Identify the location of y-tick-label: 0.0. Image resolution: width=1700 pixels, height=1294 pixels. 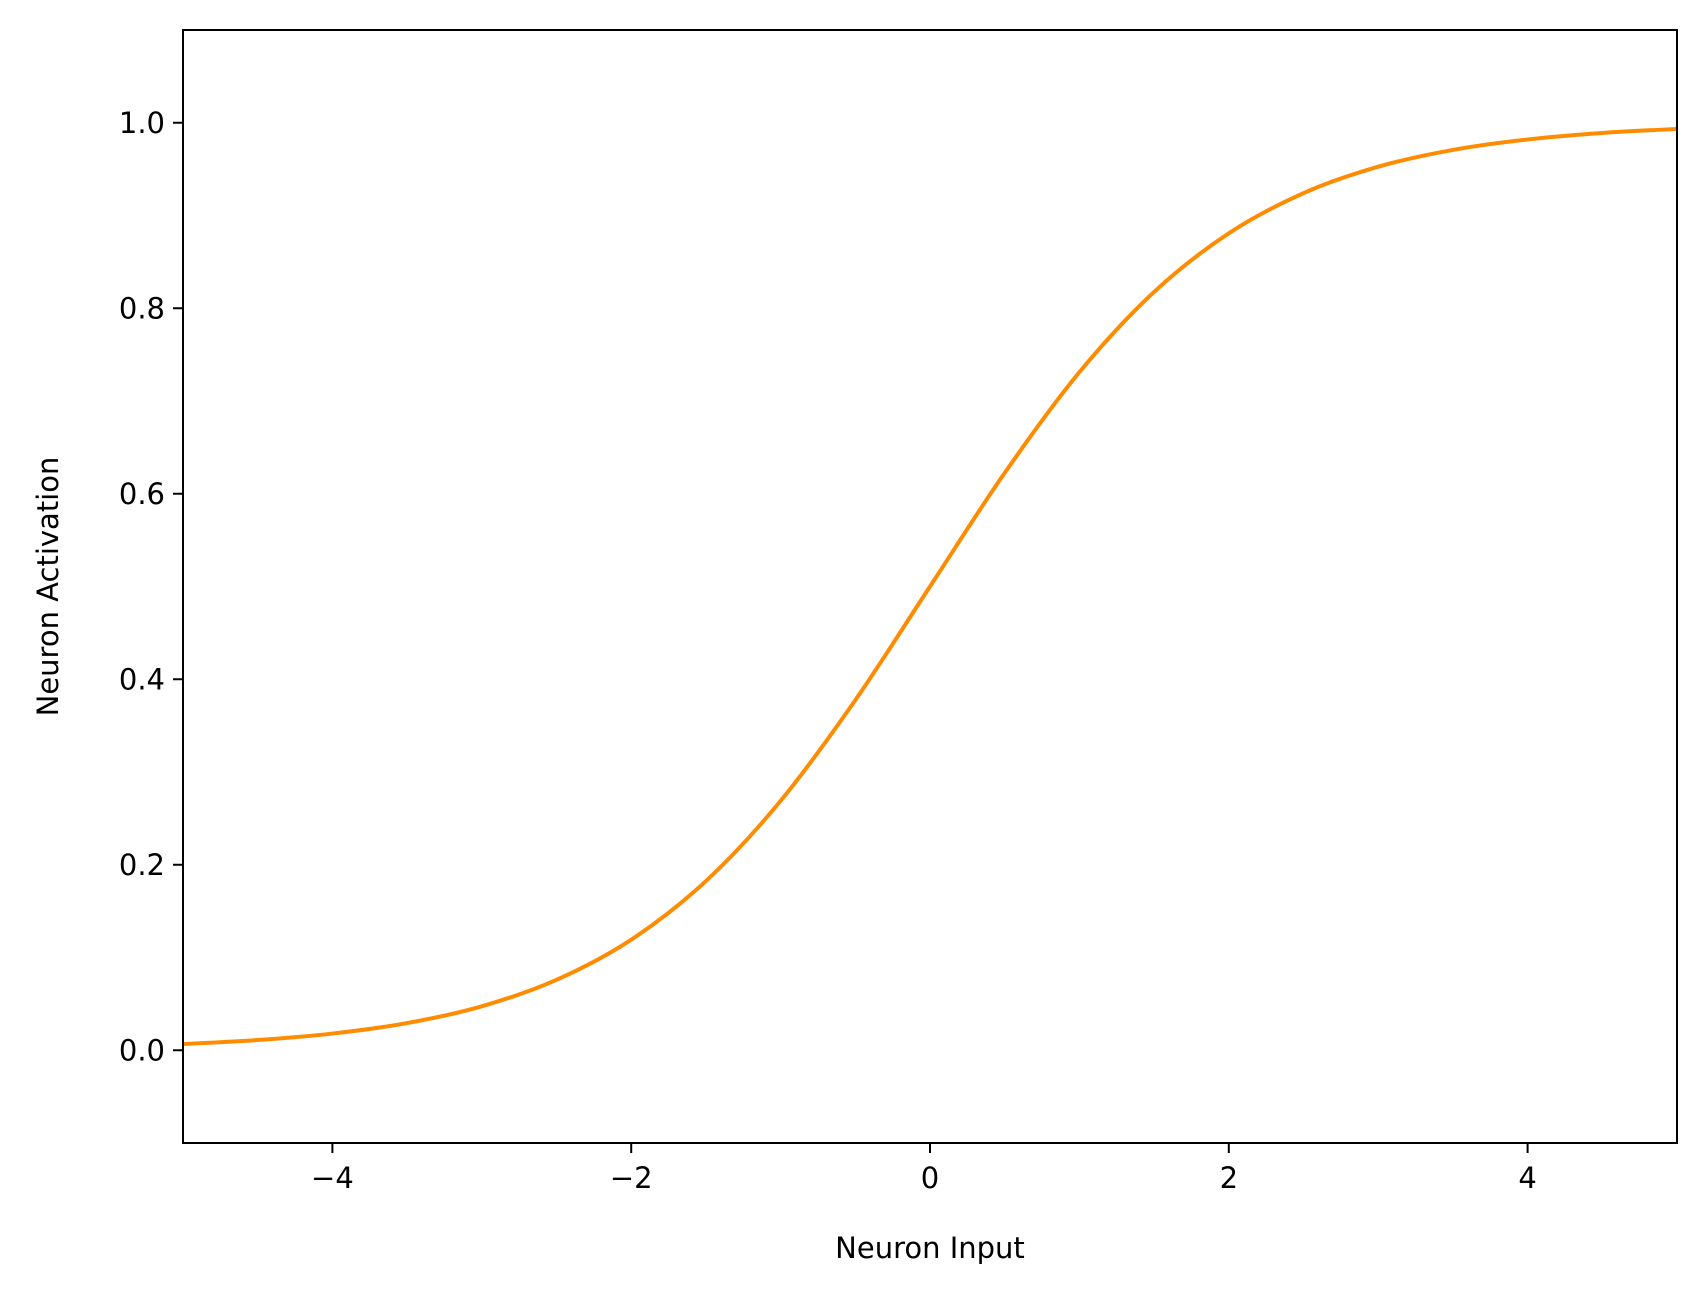
(142, 1050).